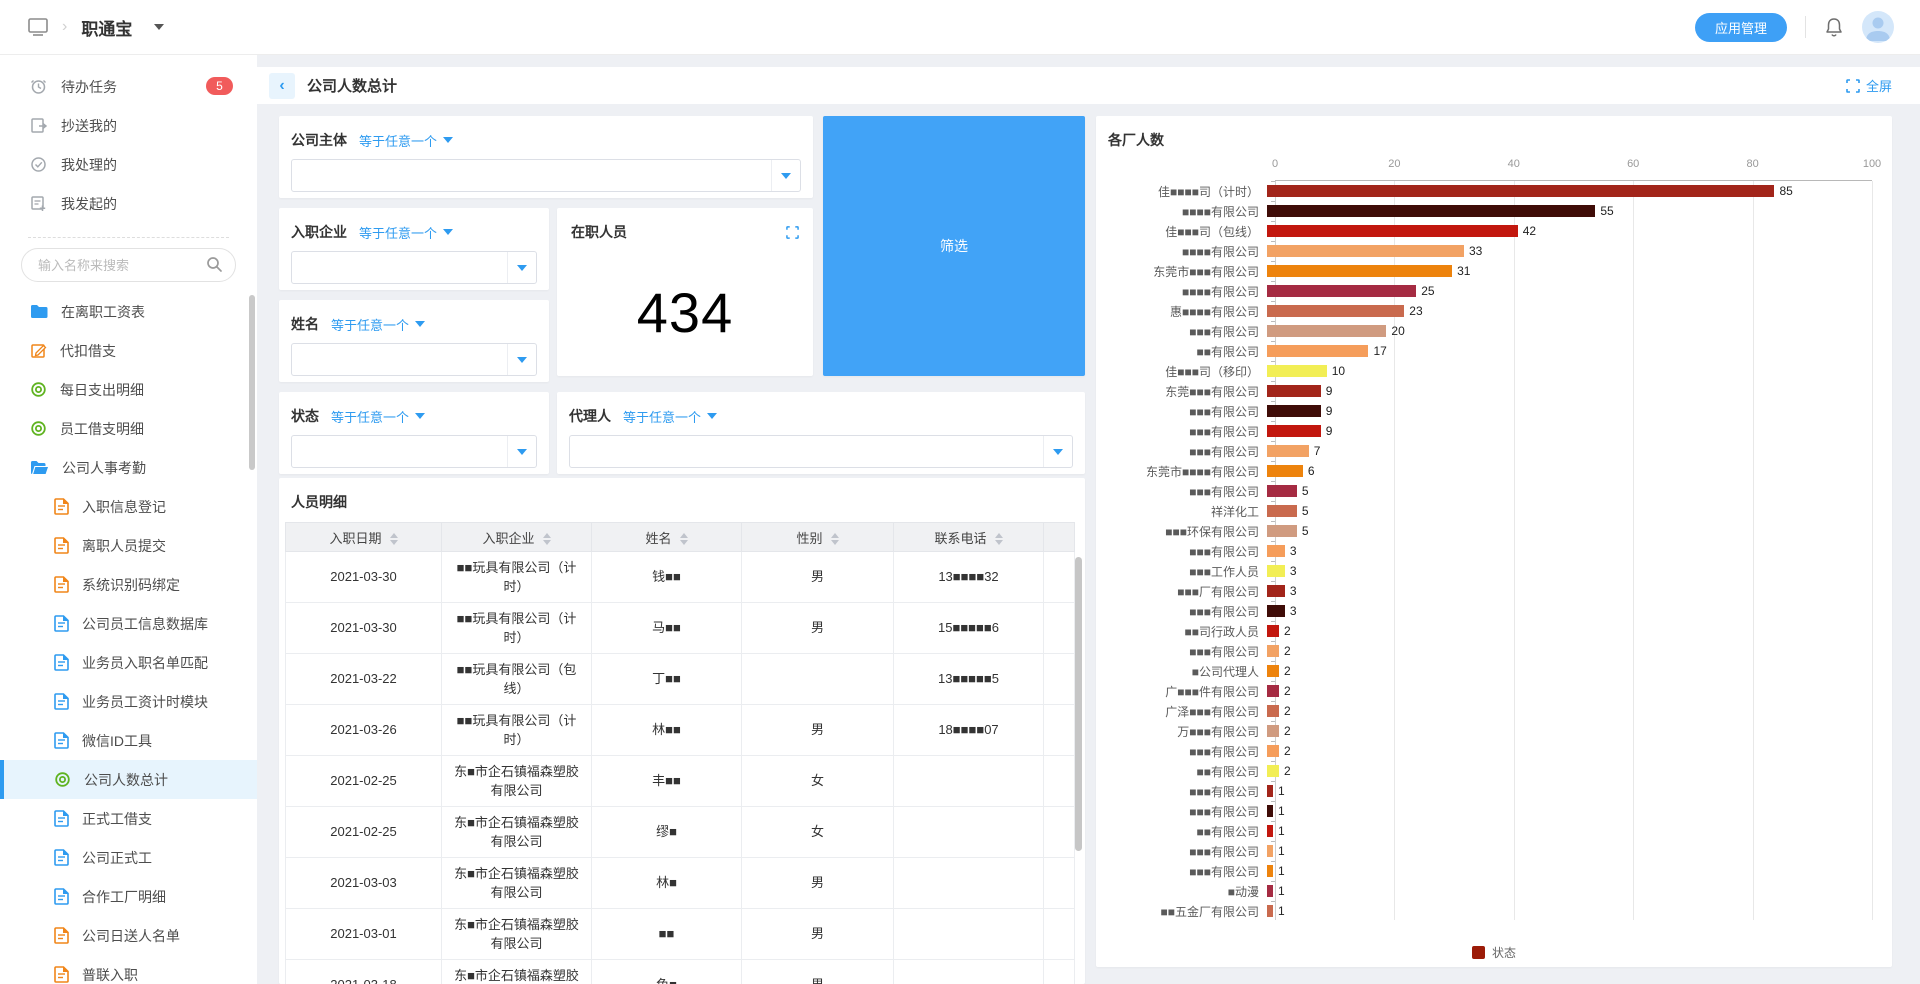 The height and width of the screenshot is (984, 1920). What do you see at coordinates (128, 125) in the screenshot?
I see `sidebar-quick-item-1: 抄送我的` at bounding box center [128, 125].